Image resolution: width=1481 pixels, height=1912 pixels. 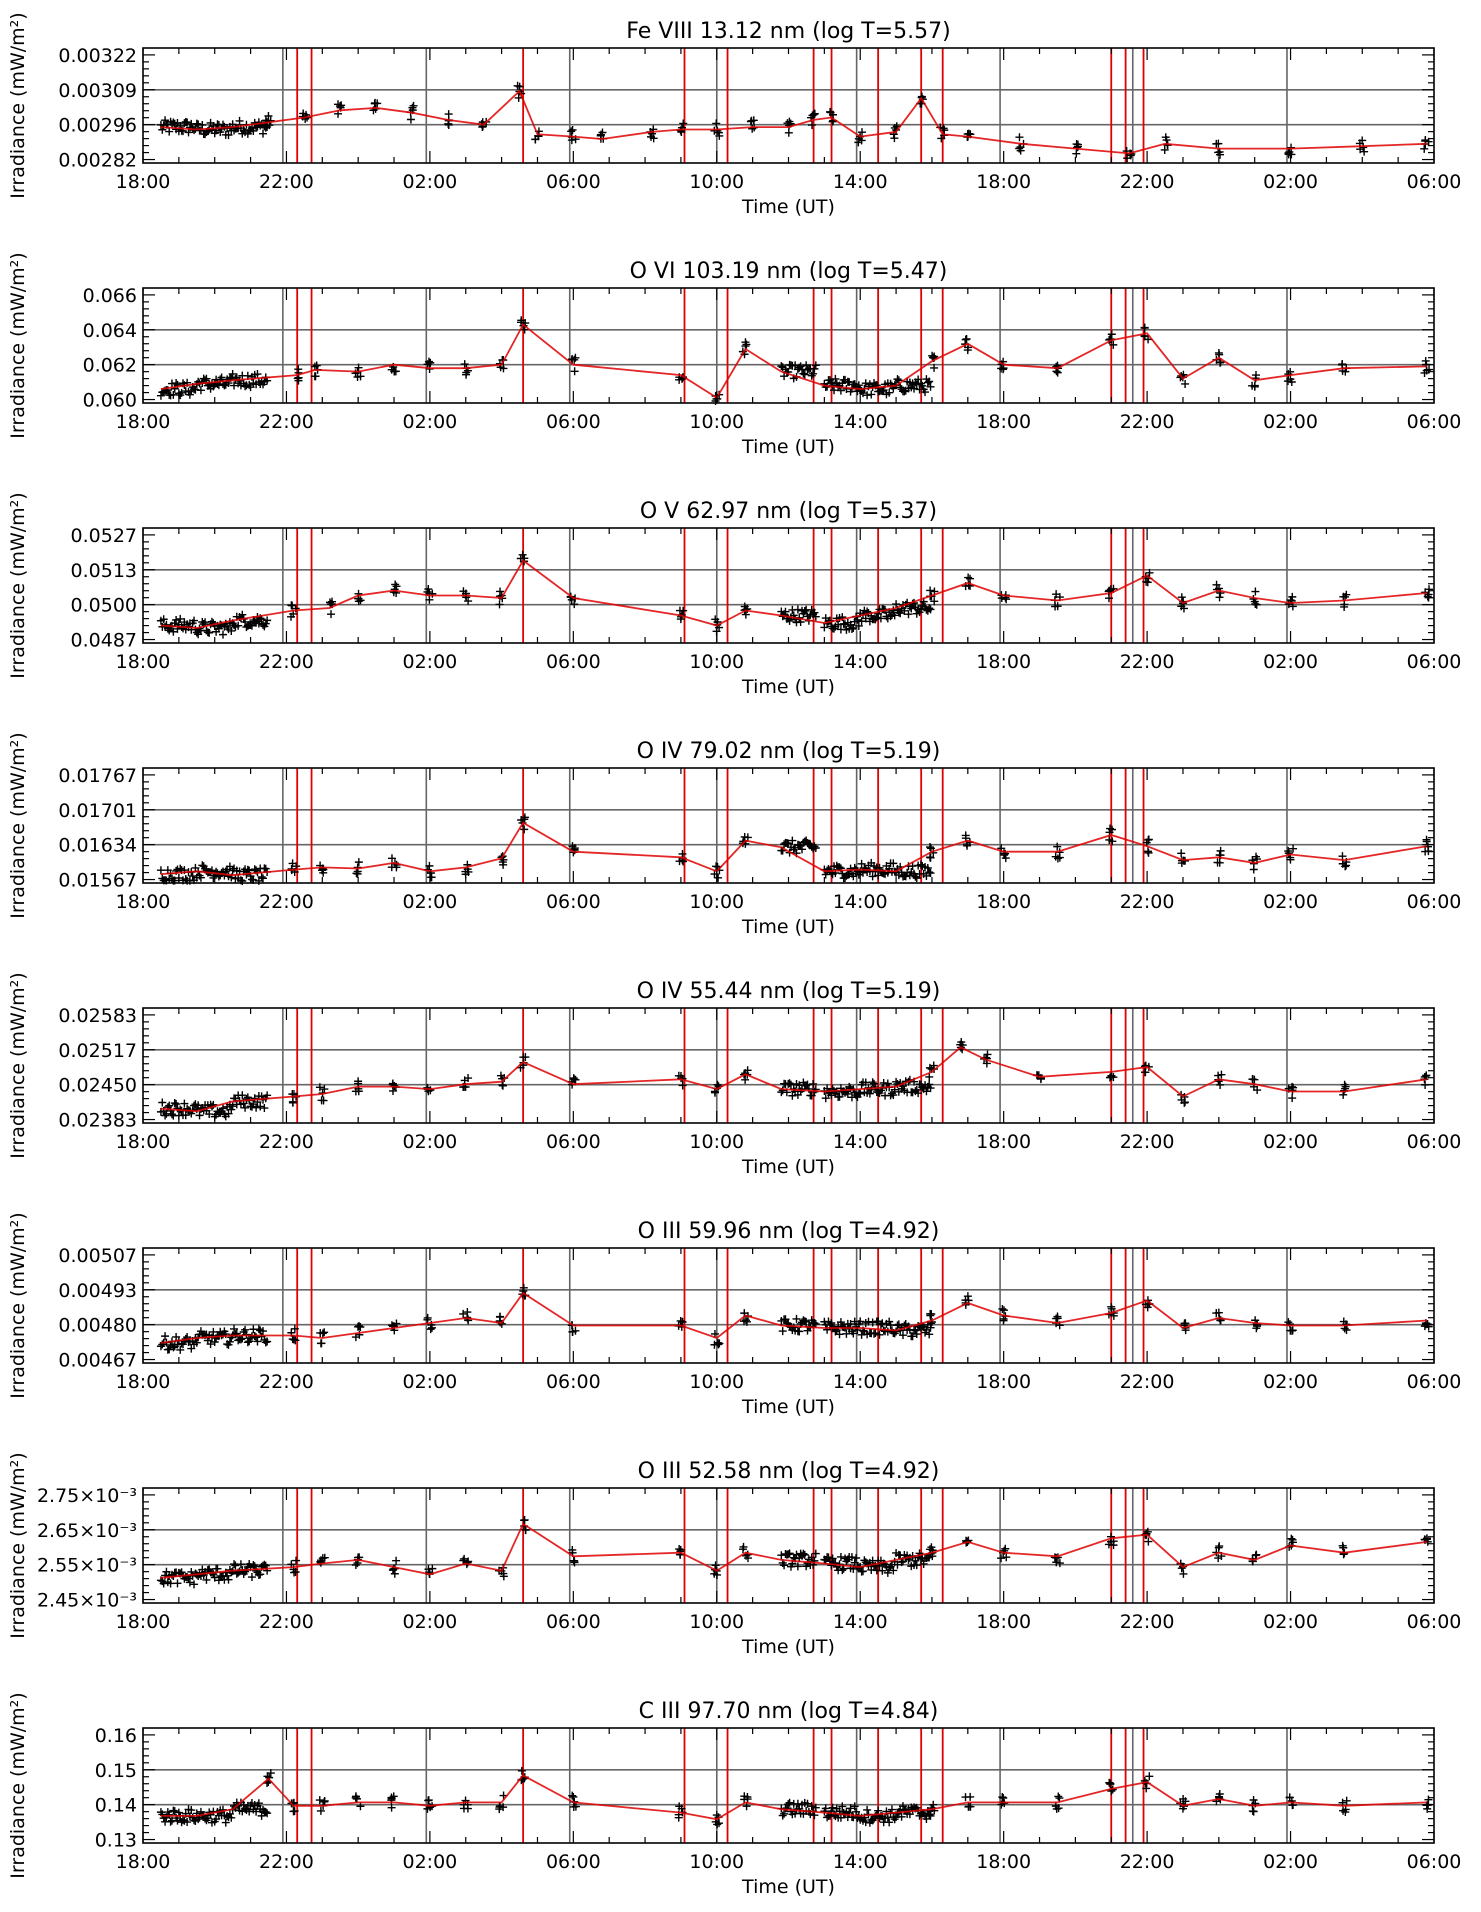 I want to click on panel-title: C III 97.70 nm (log T=4.84), so click(x=789, y=1711).